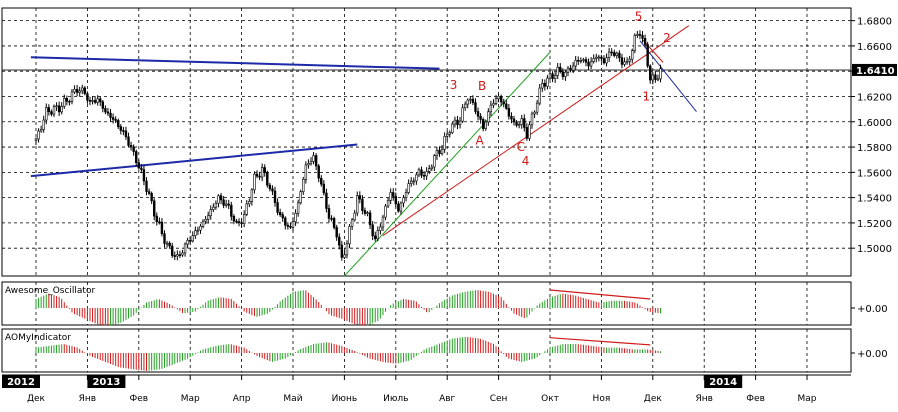 This screenshot has height=412, width=898. Describe the element at coordinates (874, 173) in the screenshot. I see `y-tick-label: 1.5600` at that location.